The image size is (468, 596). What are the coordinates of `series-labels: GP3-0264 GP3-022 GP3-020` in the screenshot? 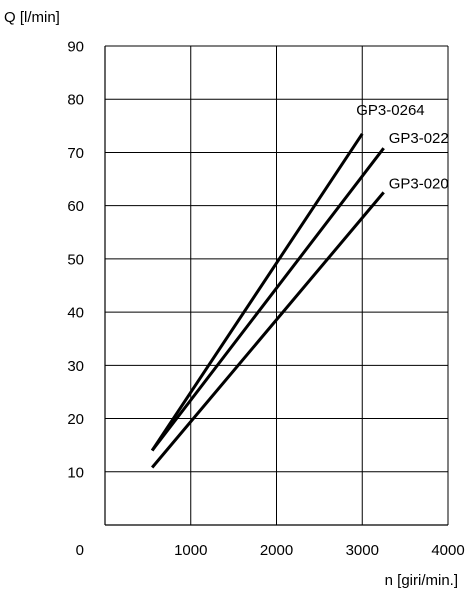 It's located at (402, 147).